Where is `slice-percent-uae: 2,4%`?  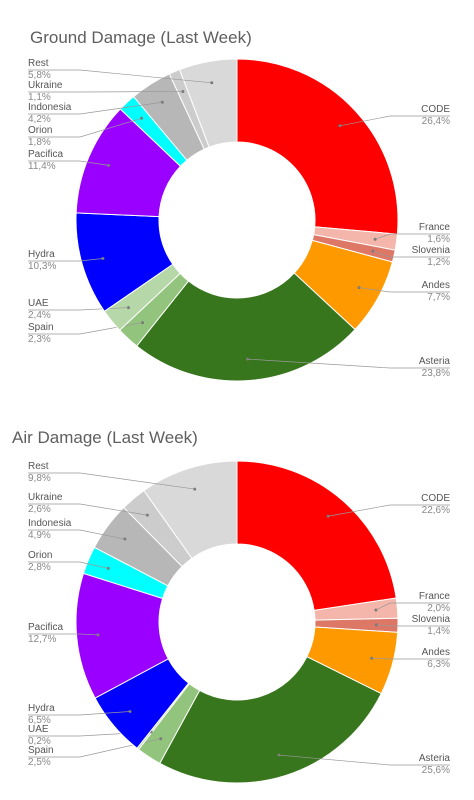
slice-percent-uae: 2,4% is located at coordinates (39, 315).